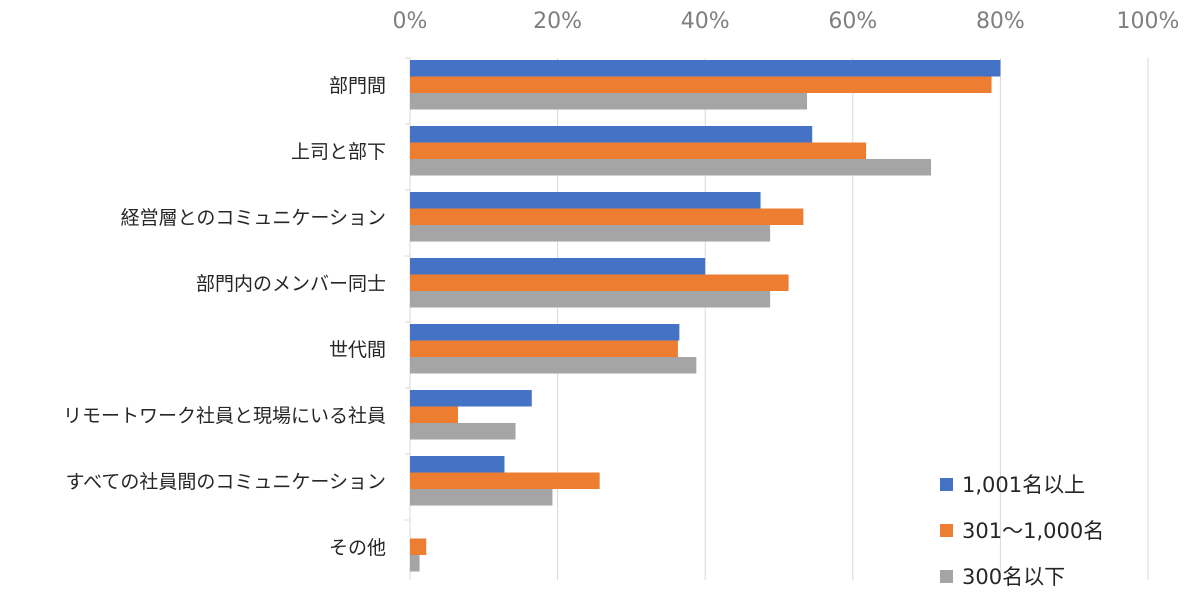  Describe the element at coordinates (224, 416) in the screenshot. I see `category-label: リモートワーク社員と現場にいる社員` at that location.